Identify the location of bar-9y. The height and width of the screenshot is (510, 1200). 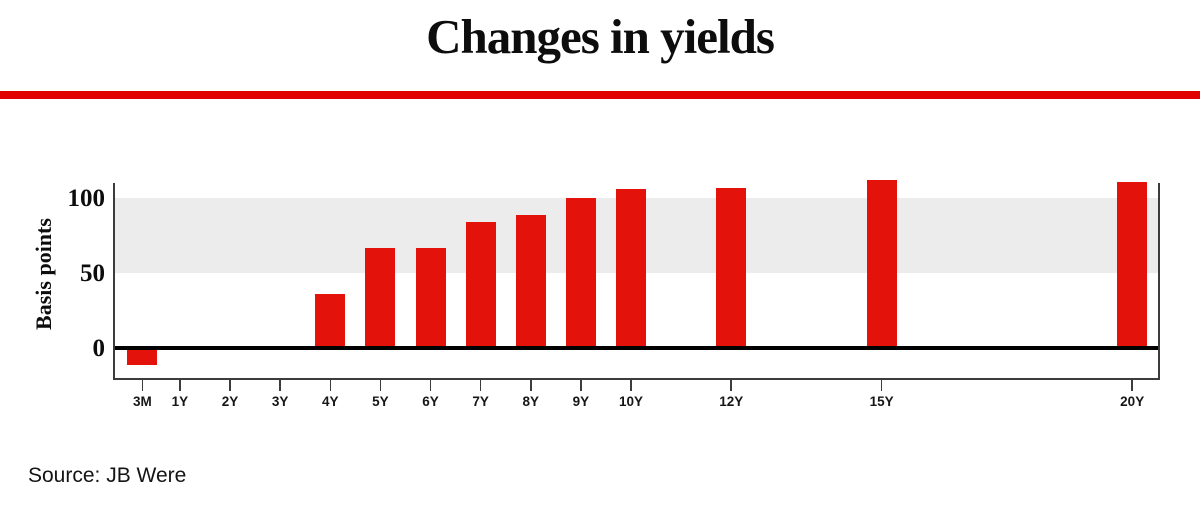
(580, 273).